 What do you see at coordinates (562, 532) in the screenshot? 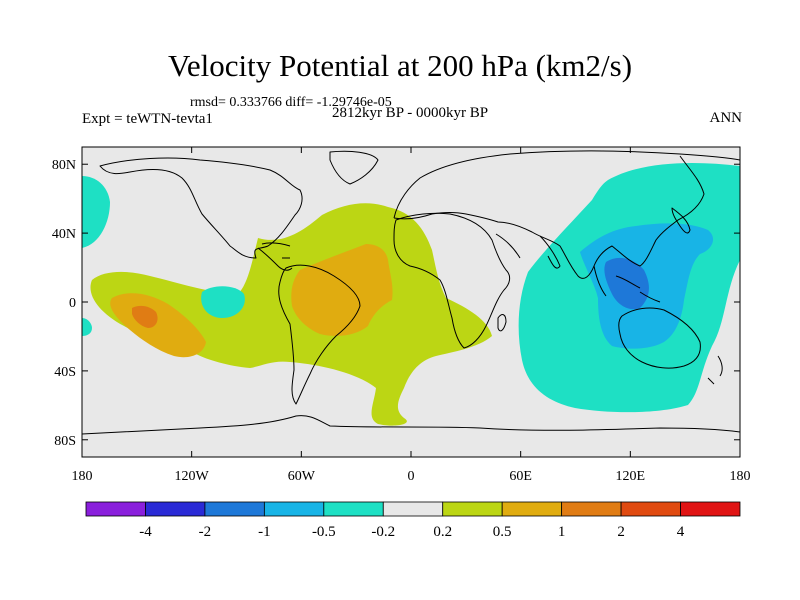
I see `colorbar-label: 1` at bounding box center [562, 532].